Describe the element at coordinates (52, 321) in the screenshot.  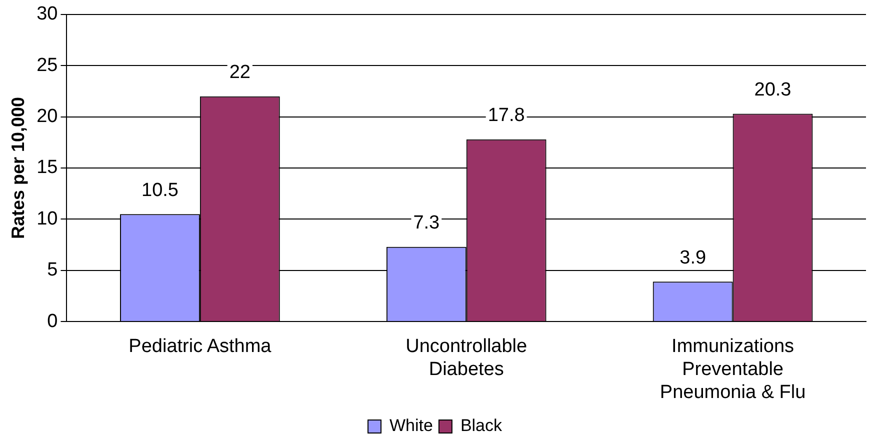
I see `y-tick-label: 0` at that location.